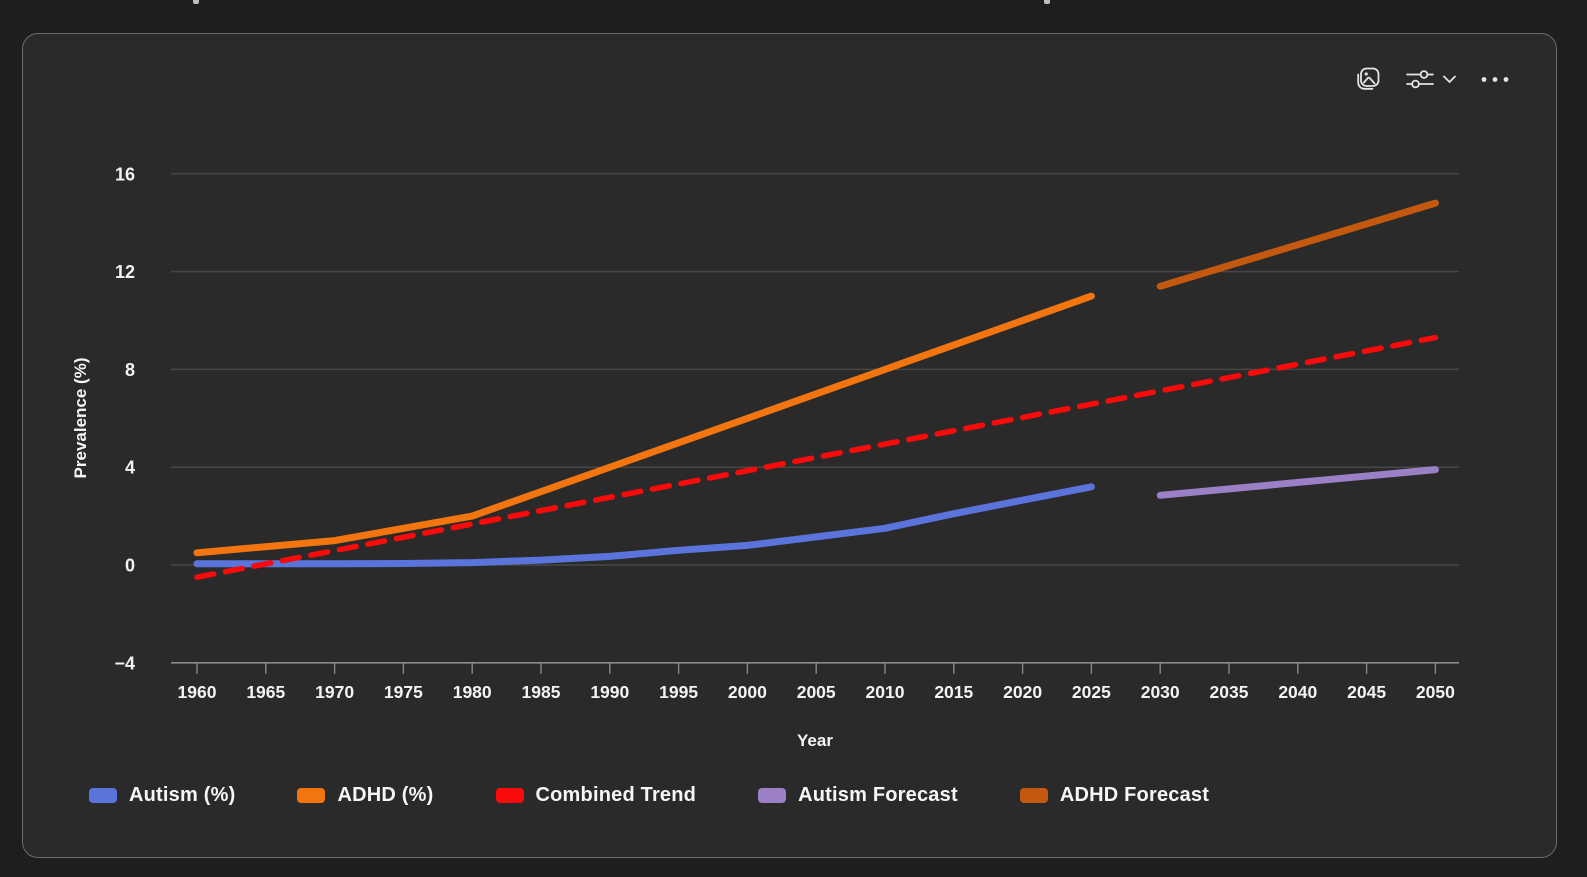 The width and height of the screenshot is (1587, 877). What do you see at coordinates (1160, 692) in the screenshot?
I see `x-tick-label: 2030` at bounding box center [1160, 692].